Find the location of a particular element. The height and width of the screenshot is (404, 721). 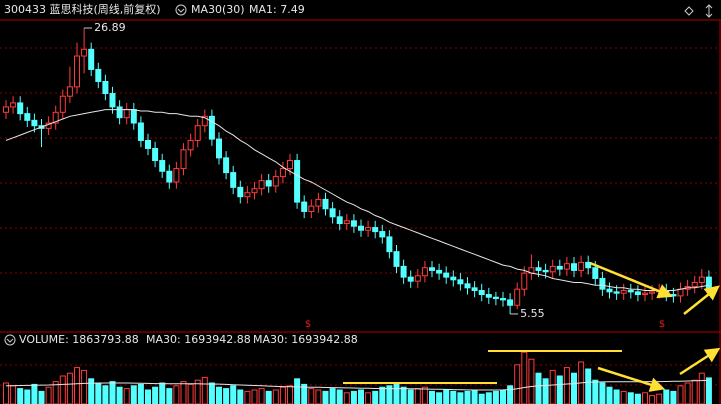

volume-label: VOLUME: 1863793.88 is located at coordinates (79, 339).